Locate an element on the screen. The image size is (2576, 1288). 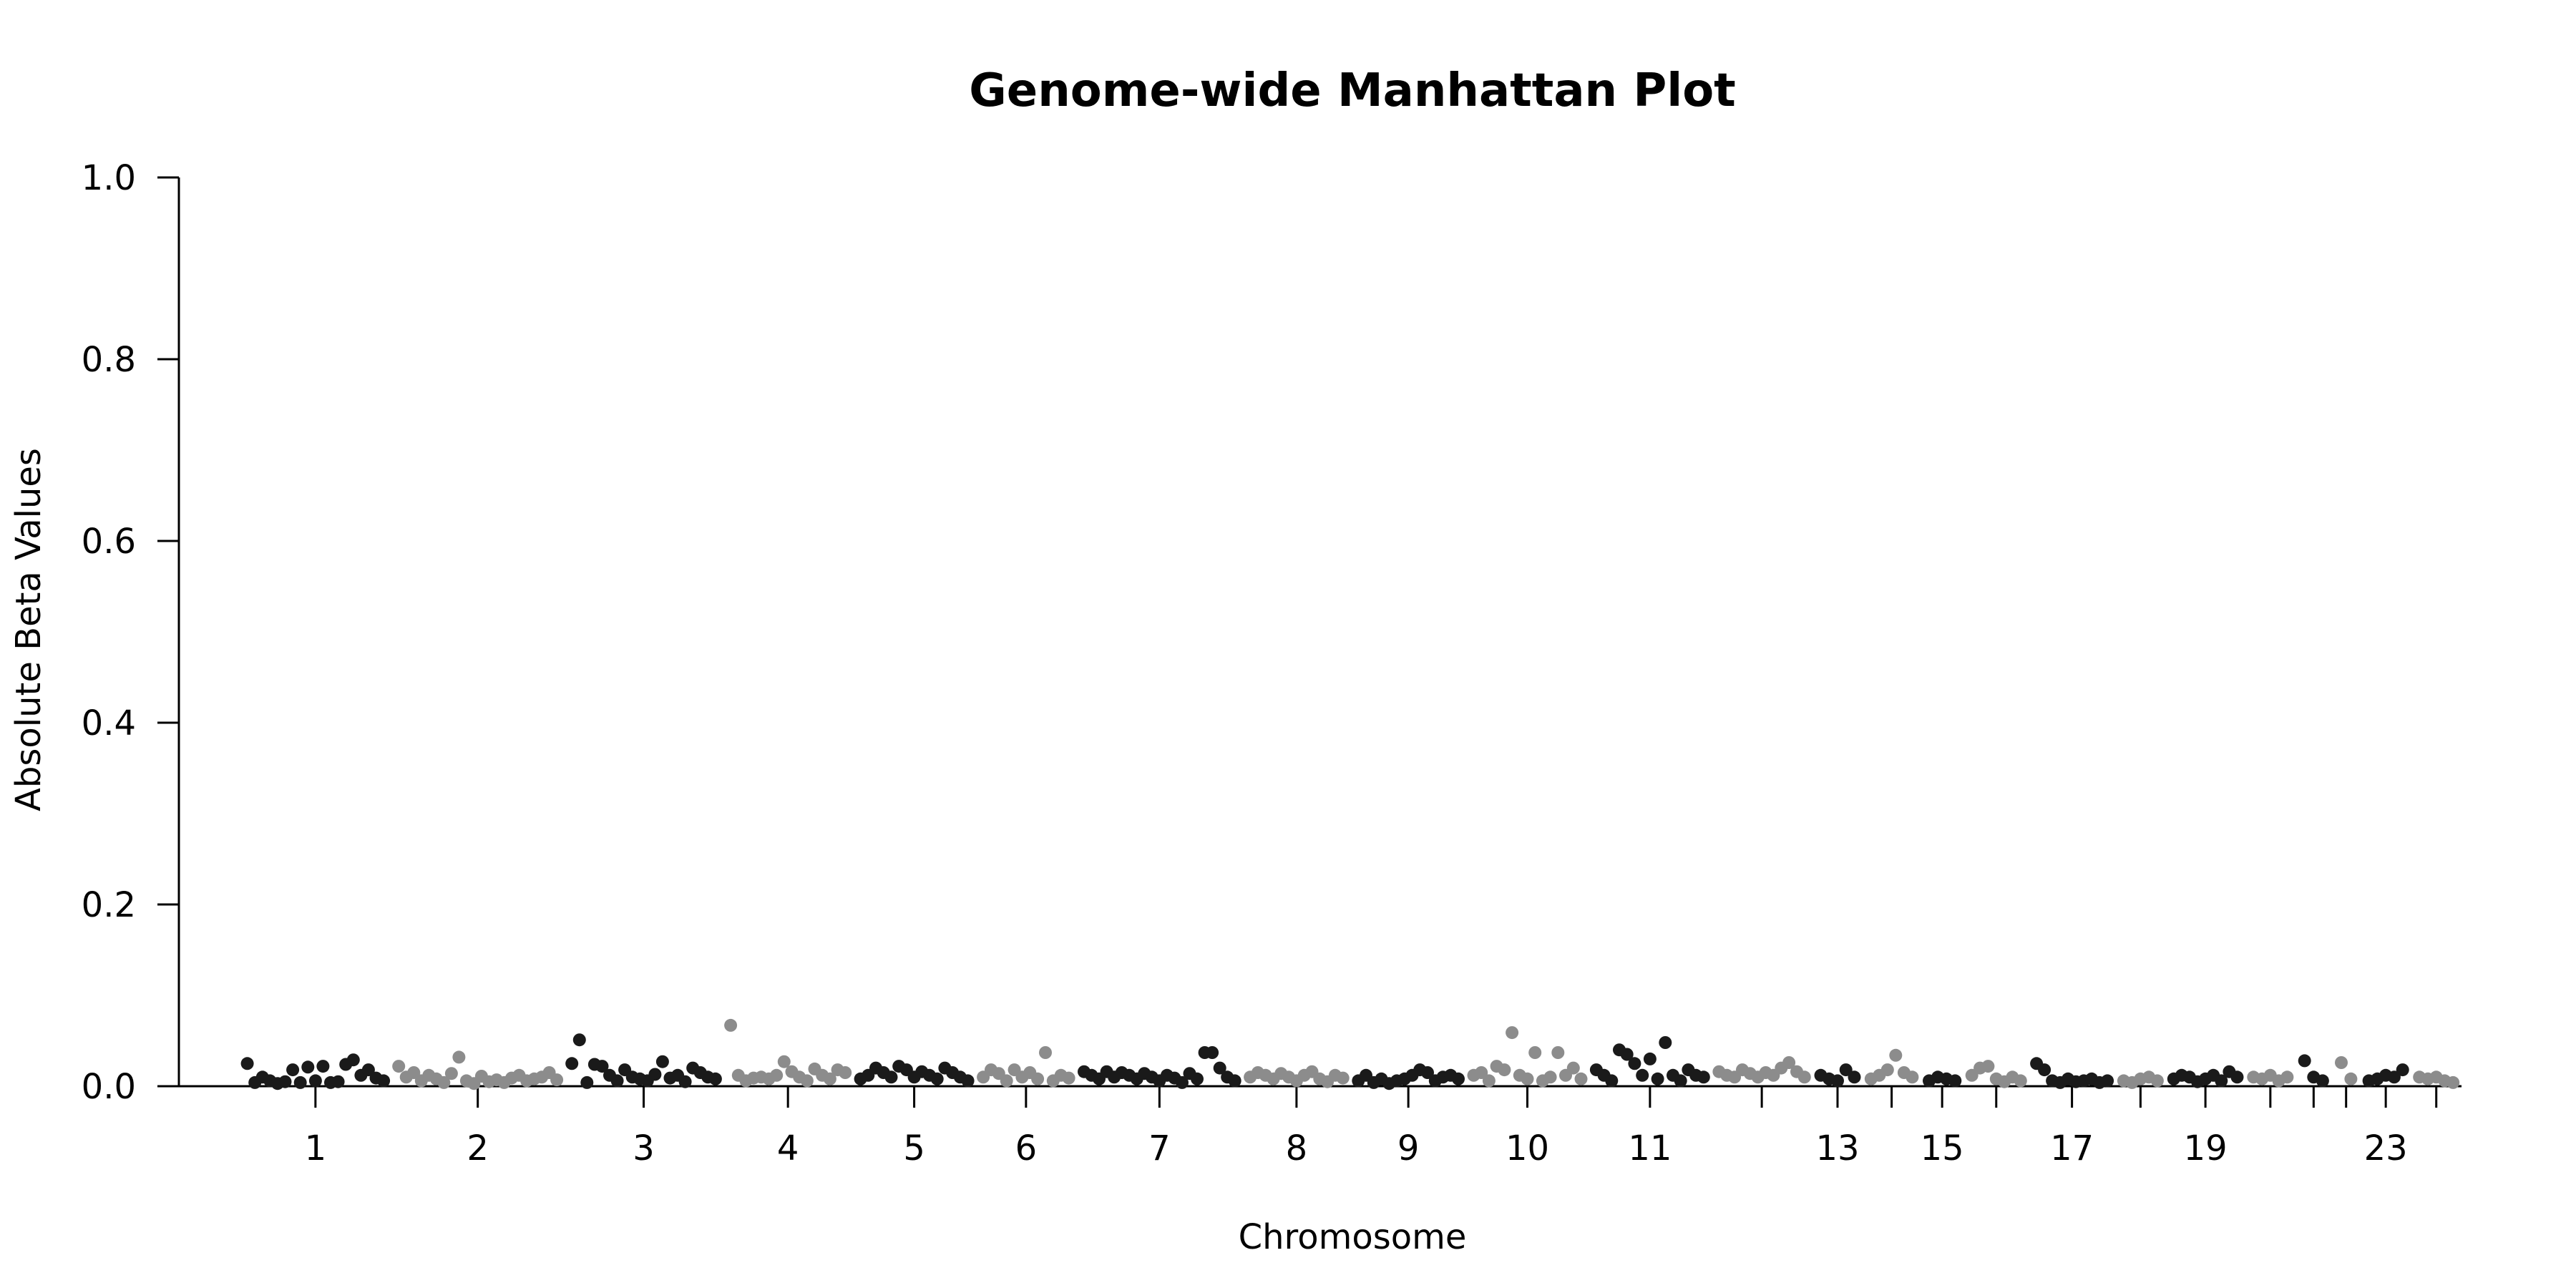
y-tick-label: 0.8 is located at coordinates (109, 360).